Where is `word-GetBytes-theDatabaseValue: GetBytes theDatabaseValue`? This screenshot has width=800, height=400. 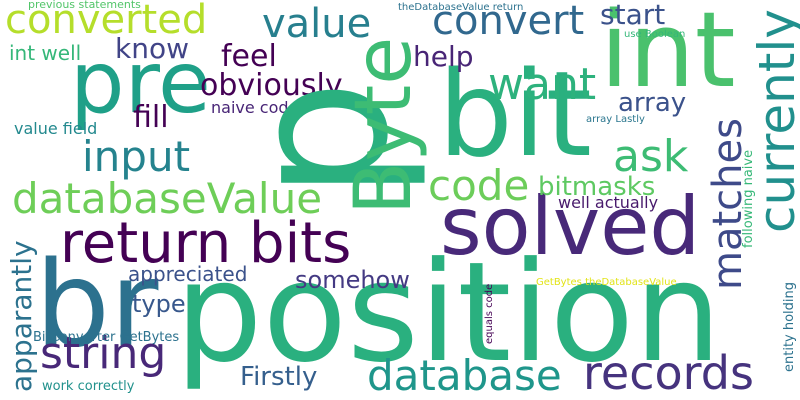
word-GetBytes-theDatabaseValue: GetBytes theDatabaseValue is located at coordinates (606, 282).